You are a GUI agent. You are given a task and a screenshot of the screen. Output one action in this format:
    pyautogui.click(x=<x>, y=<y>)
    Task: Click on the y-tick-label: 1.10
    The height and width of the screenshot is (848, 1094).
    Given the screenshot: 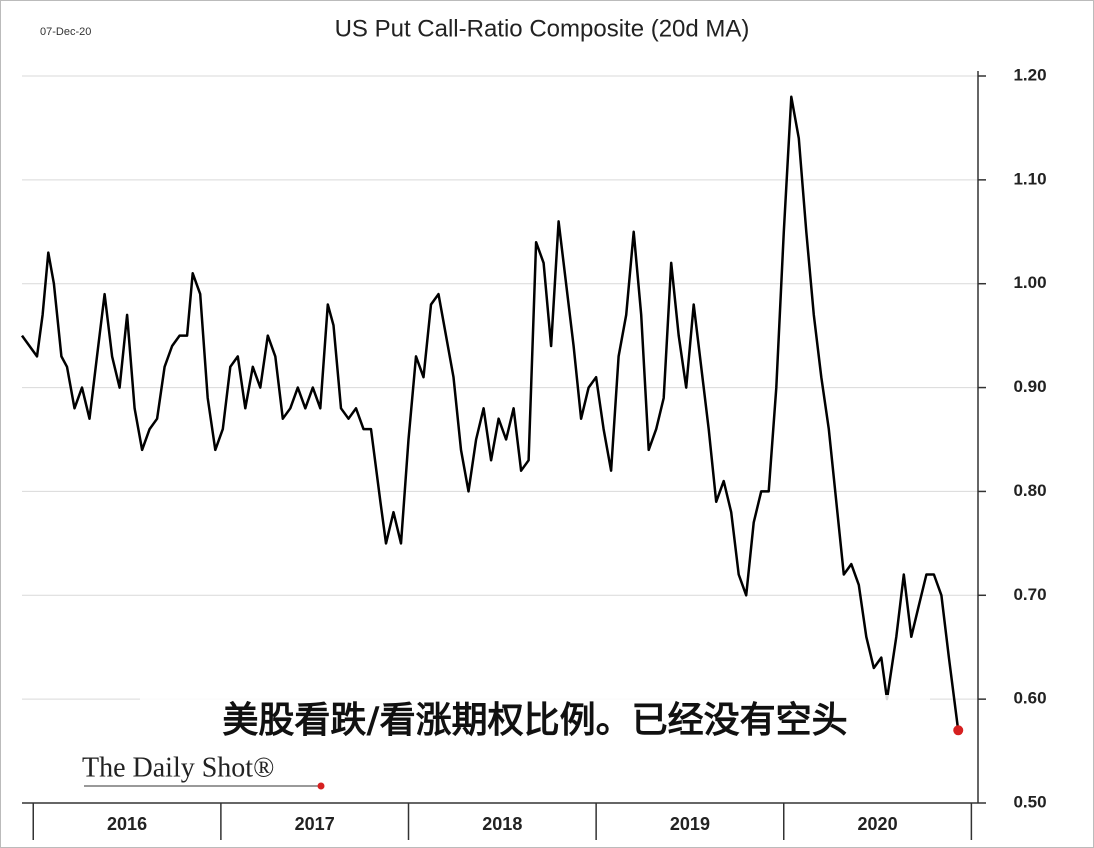 What is the action you would take?
    pyautogui.click(x=1029, y=178)
    